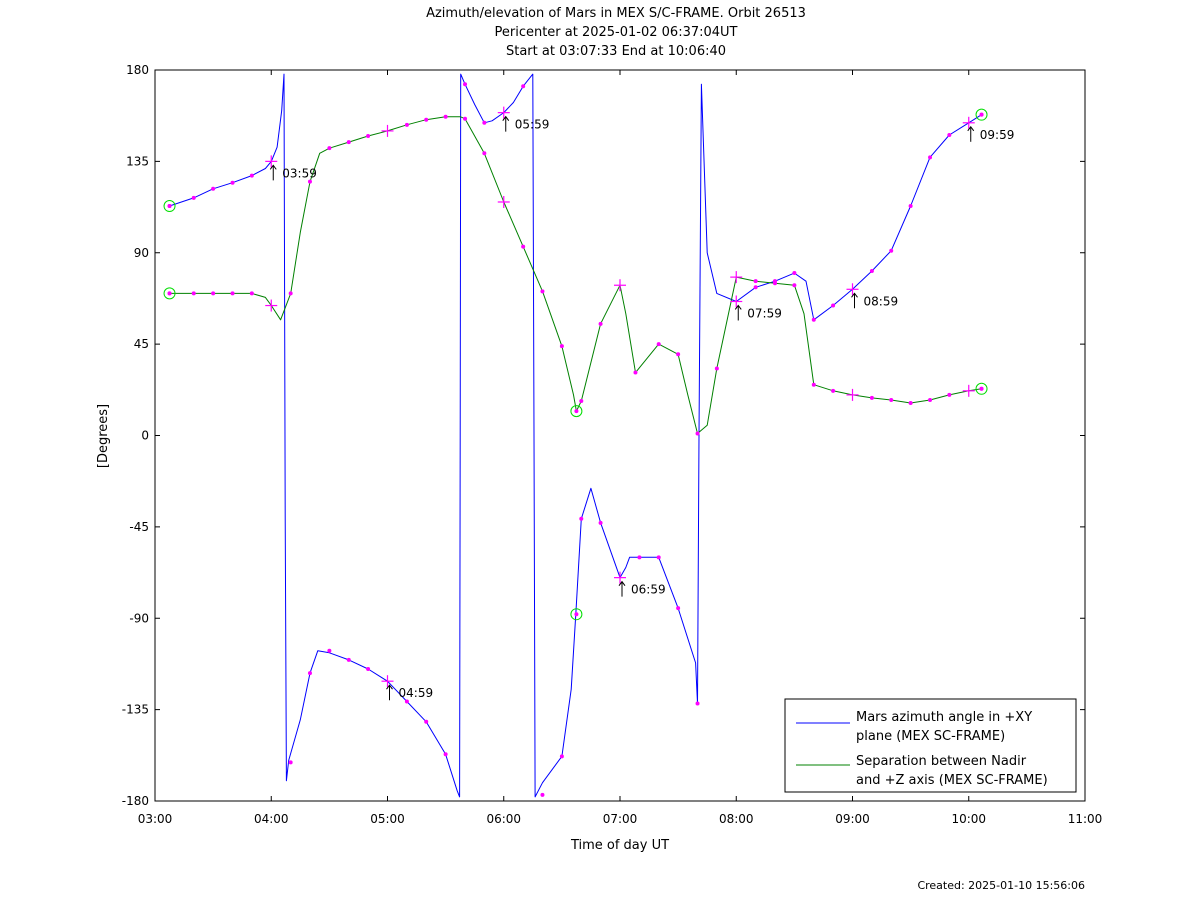 The image size is (1200, 901). What do you see at coordinates (736, 819) in the screenshot?
I see `x-tick-label: 08:00` at bounding box center [736, 819].